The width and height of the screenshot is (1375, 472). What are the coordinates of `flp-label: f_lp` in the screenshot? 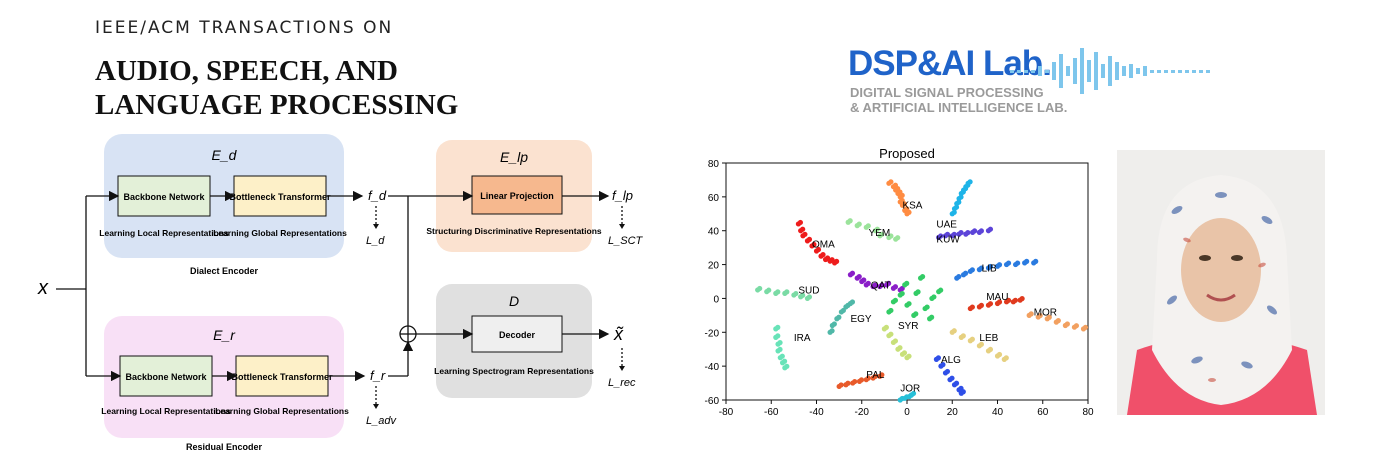 It's located at (622, 195).